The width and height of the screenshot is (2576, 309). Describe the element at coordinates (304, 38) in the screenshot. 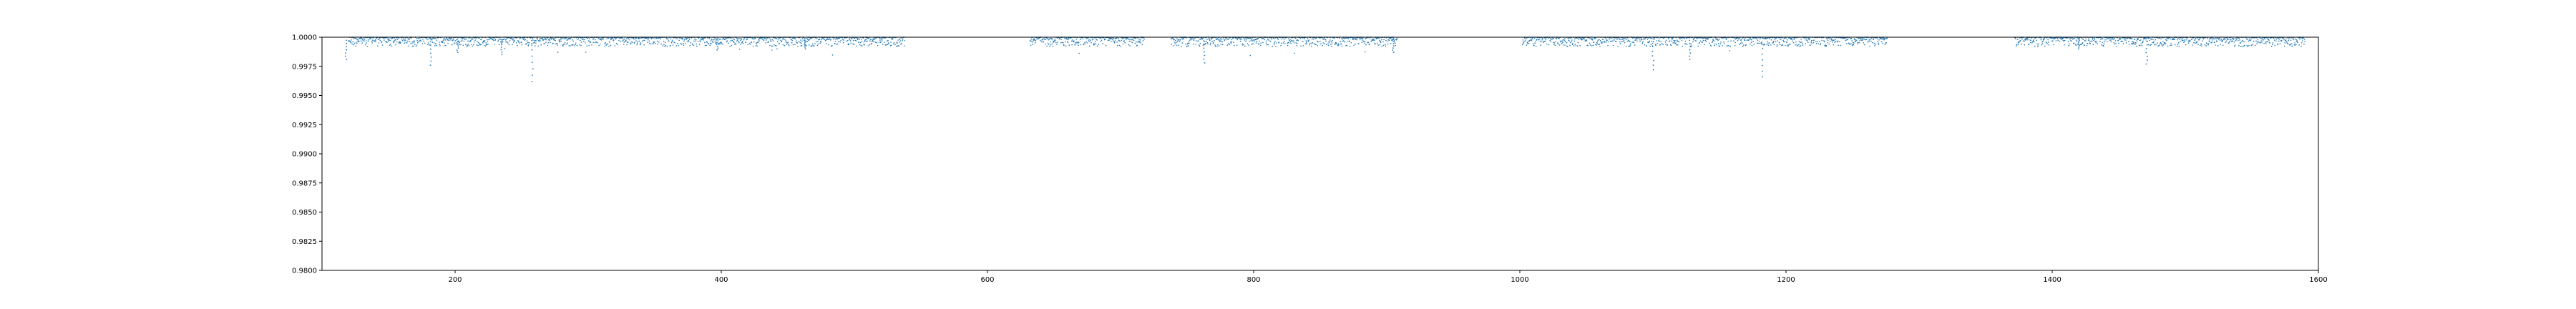

I see `y-tick-label: 1.0000` at that location.